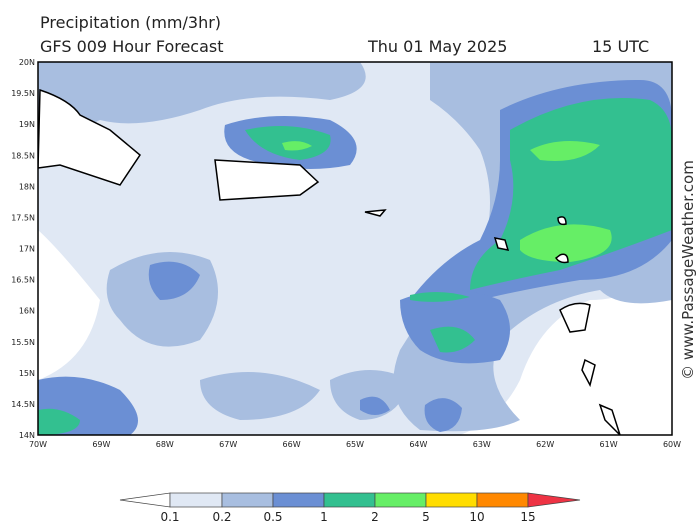  I want to click on lat-label: 16N, so click(27, 311).